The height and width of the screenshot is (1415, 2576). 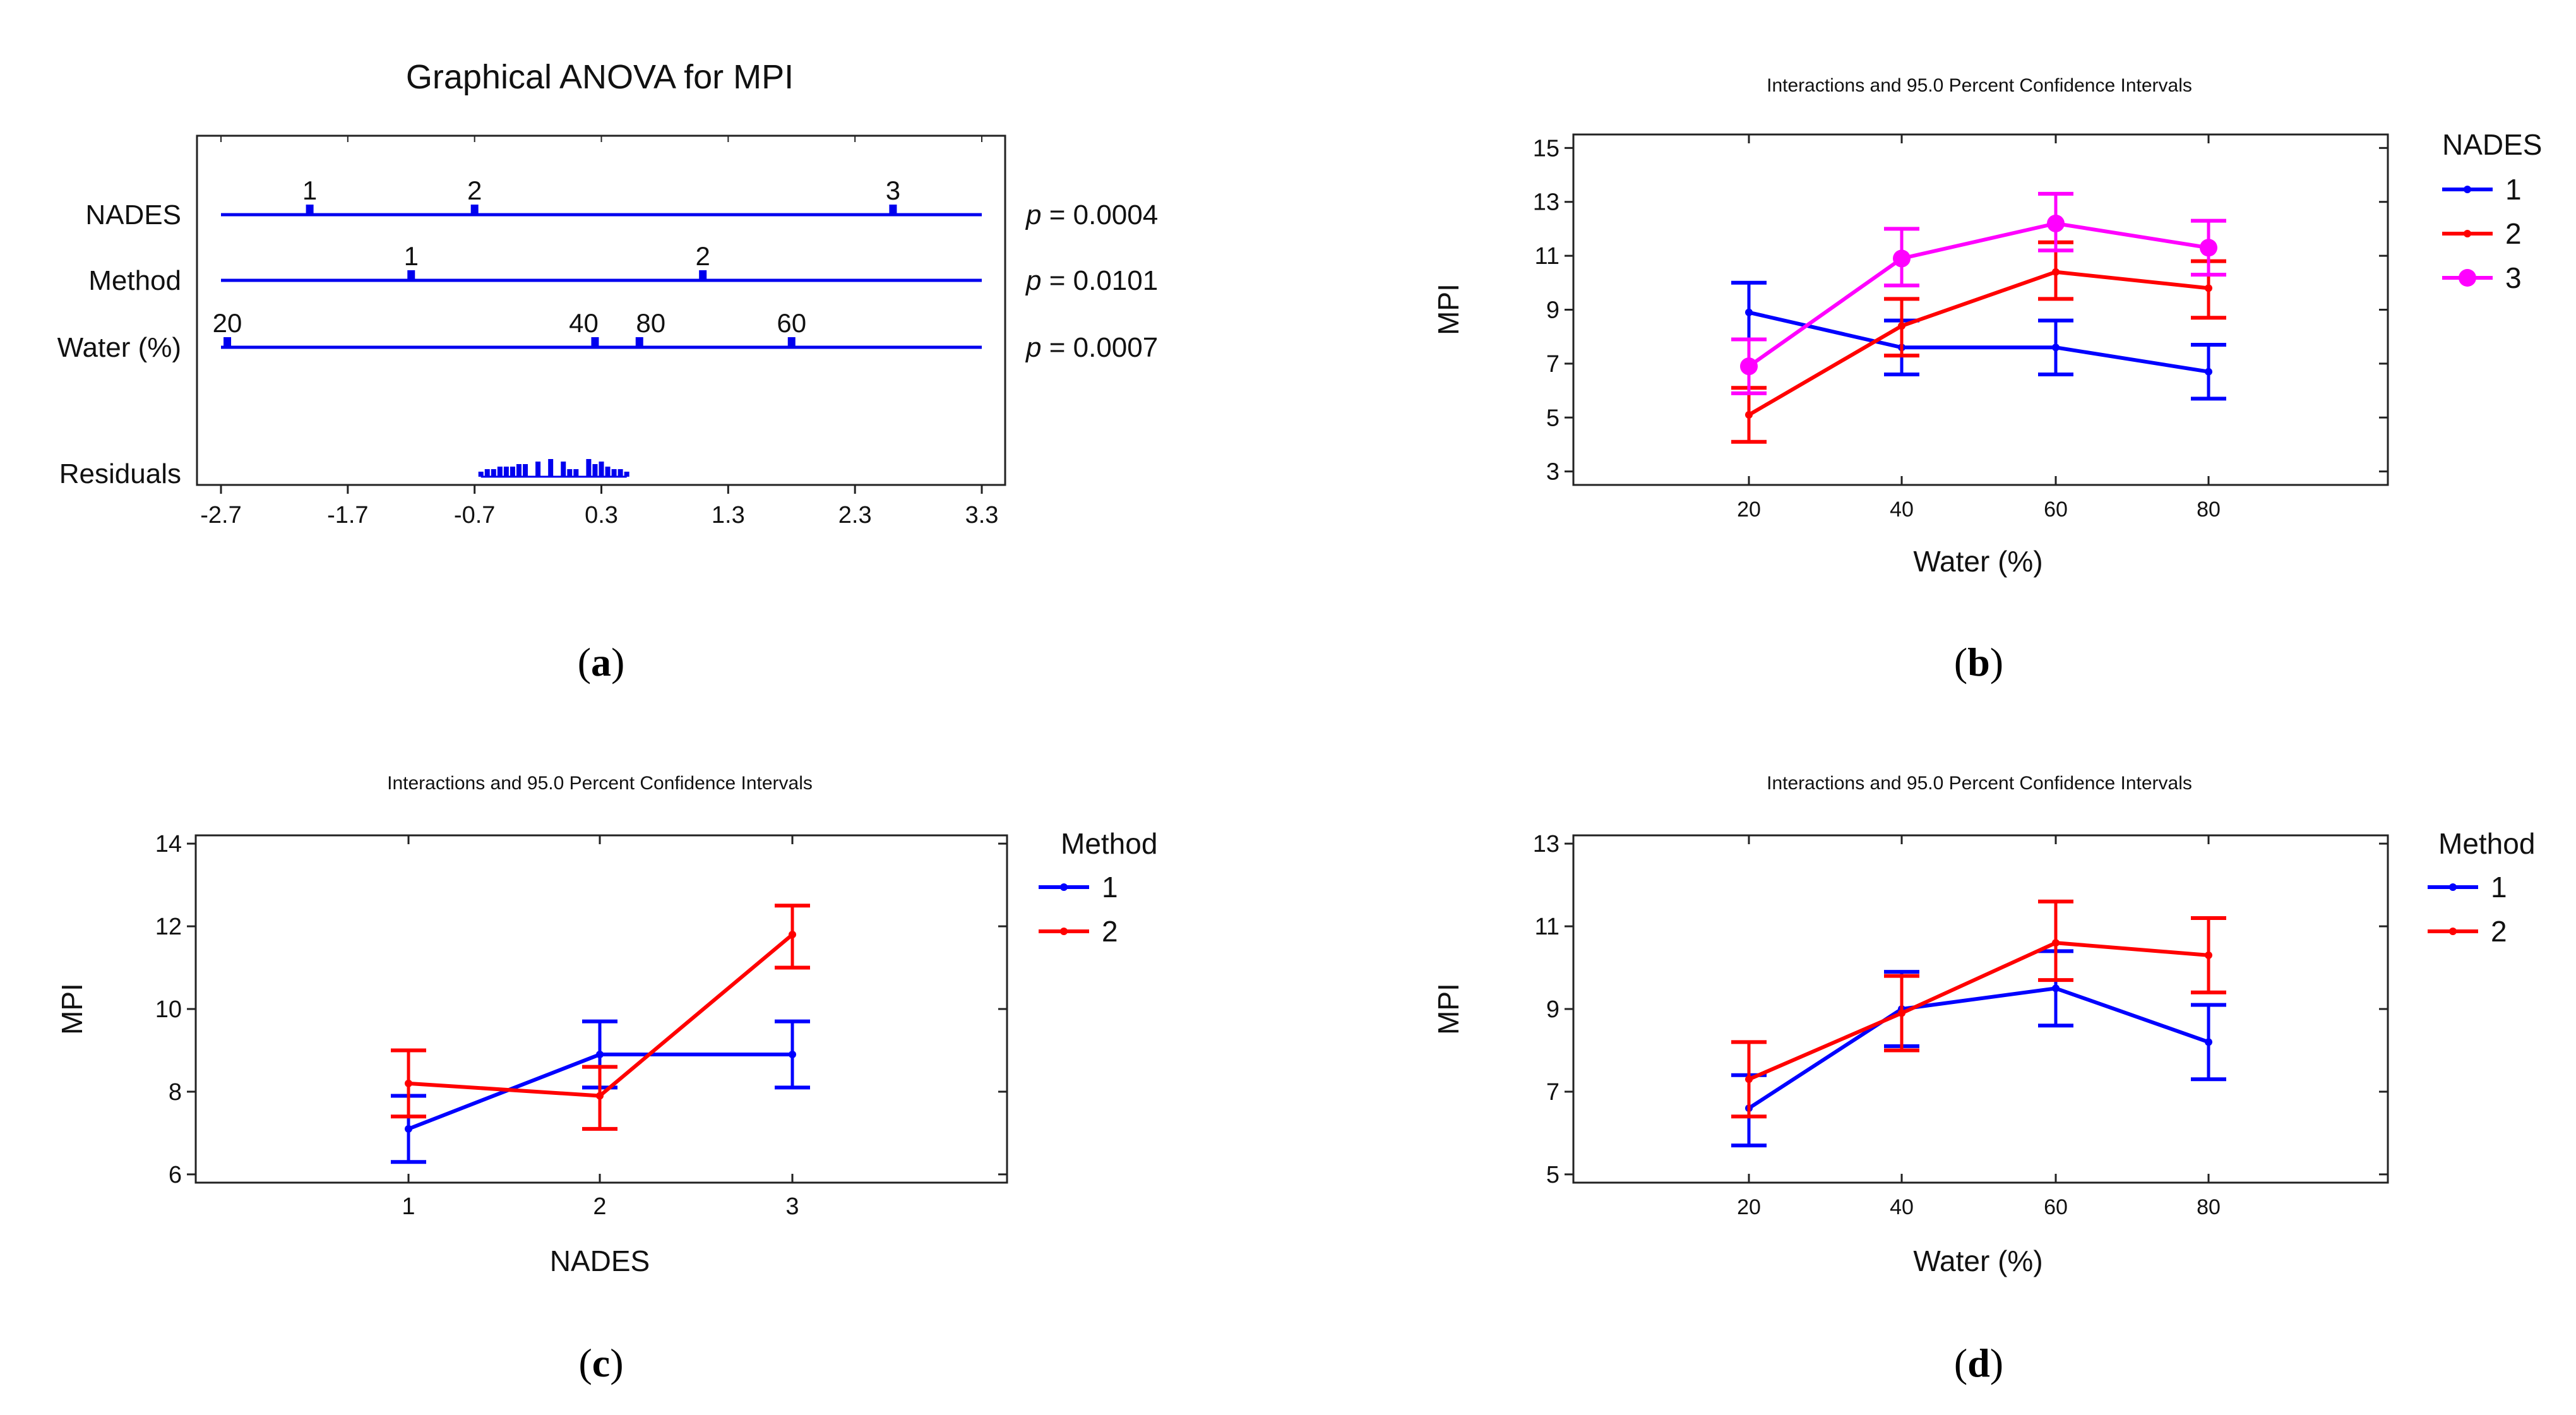 I want to click on legend-label: 2, so click(x=2499, y=932).